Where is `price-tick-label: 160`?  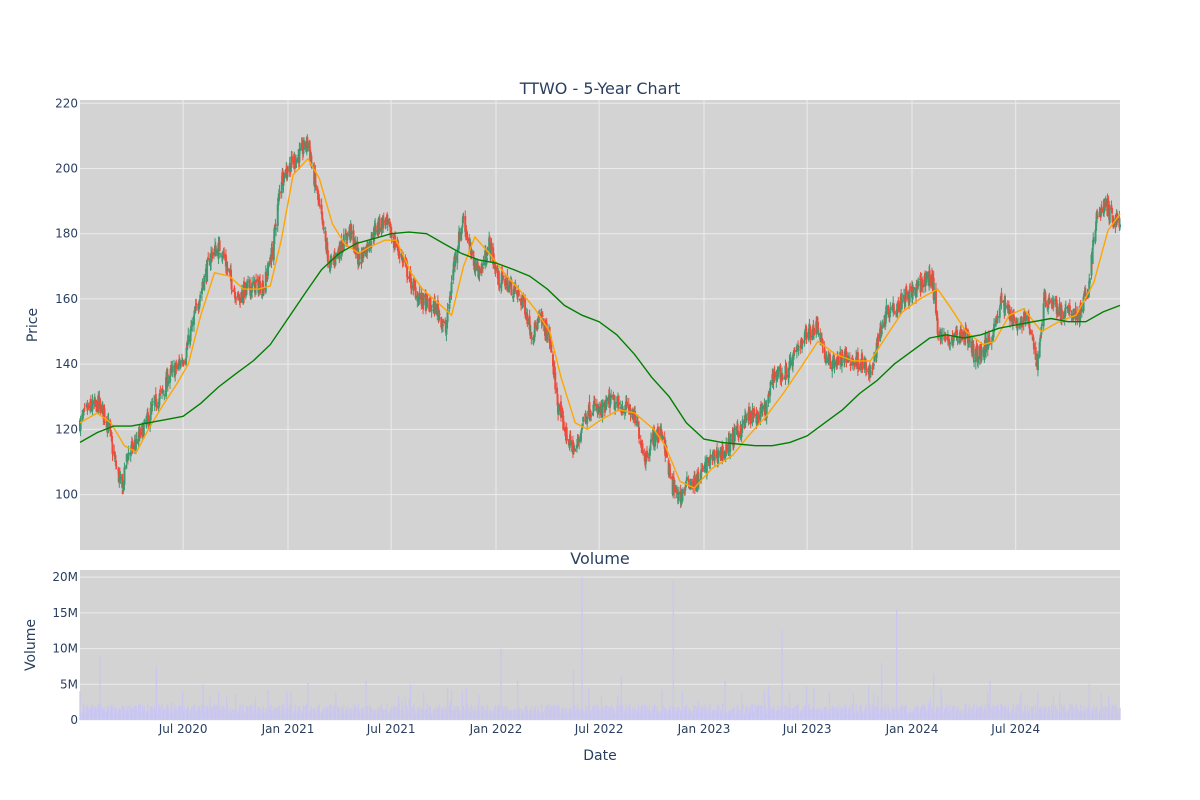
price-tick-label: 160 is located at coordinates (66, 299).